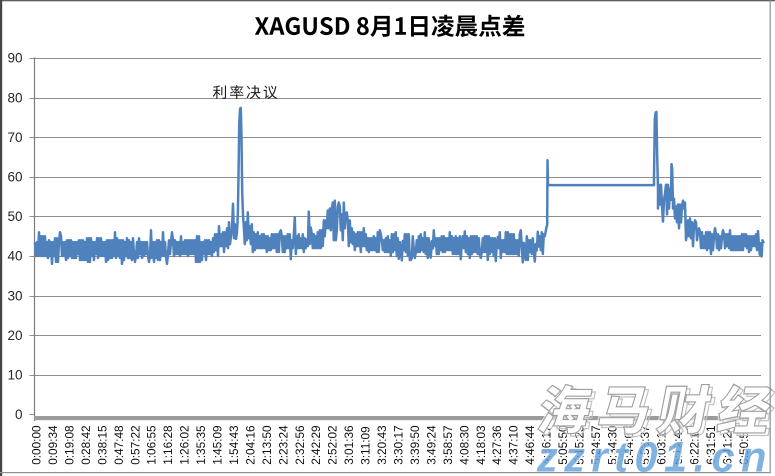 Image resolution: width=775 pixels, height=476 pixels. Describe the element at coordinates (448, 444) in the screenshot. I see `svg-text: 3:58:57` at that location.